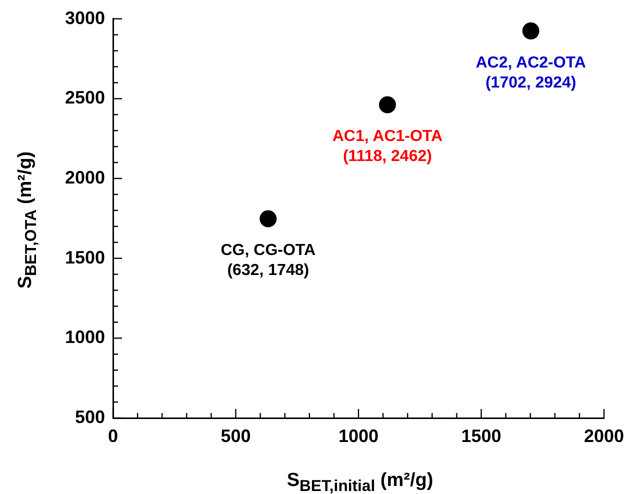 The image size is (632, 494). I want to click on y-tick-label: 1500, so click(84, 257).